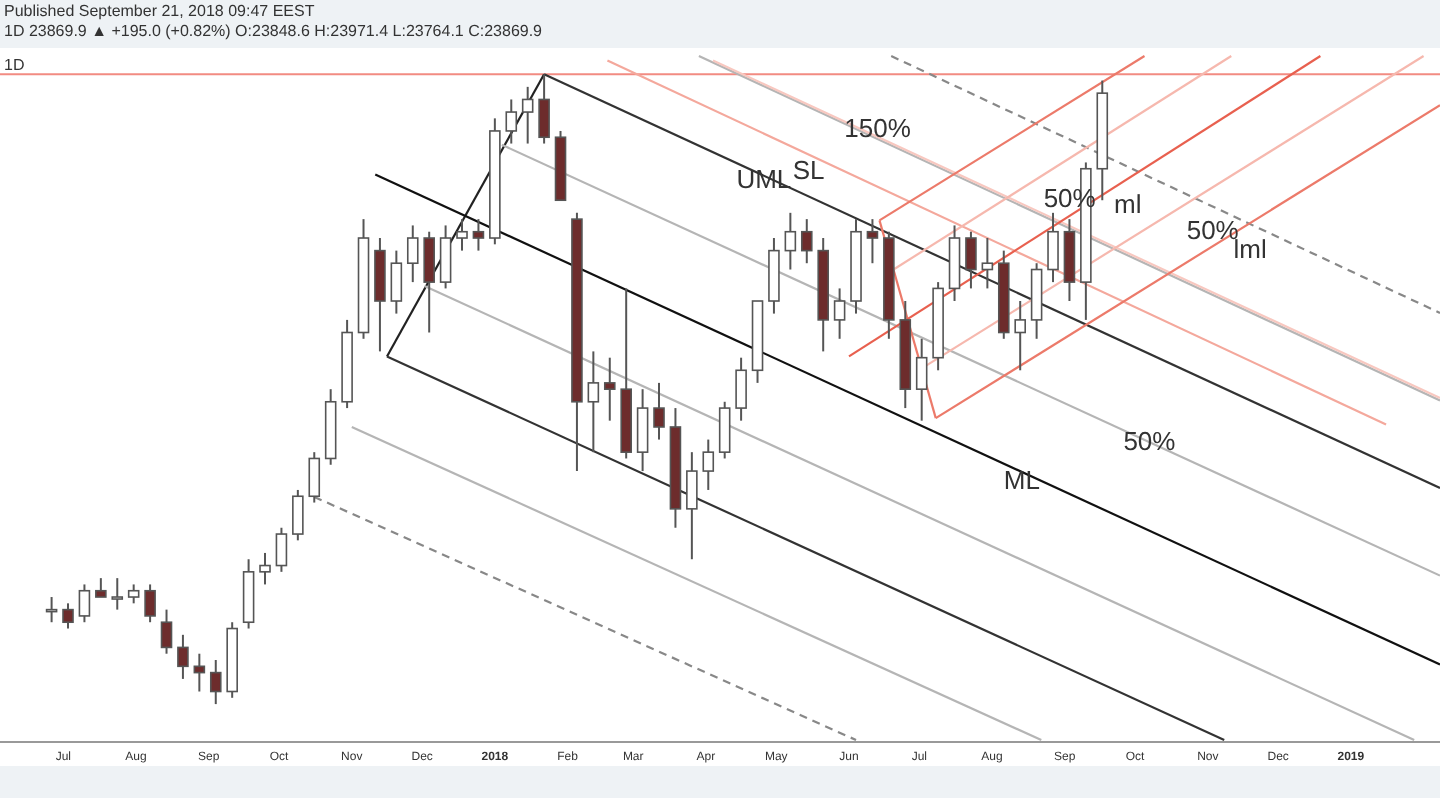 The width and height of the screenshot is (1440, 798). What do you see at coordinates (1128, 203) in the screenshot?
I see `annotation: ml` at bounding box center [1128, 203].